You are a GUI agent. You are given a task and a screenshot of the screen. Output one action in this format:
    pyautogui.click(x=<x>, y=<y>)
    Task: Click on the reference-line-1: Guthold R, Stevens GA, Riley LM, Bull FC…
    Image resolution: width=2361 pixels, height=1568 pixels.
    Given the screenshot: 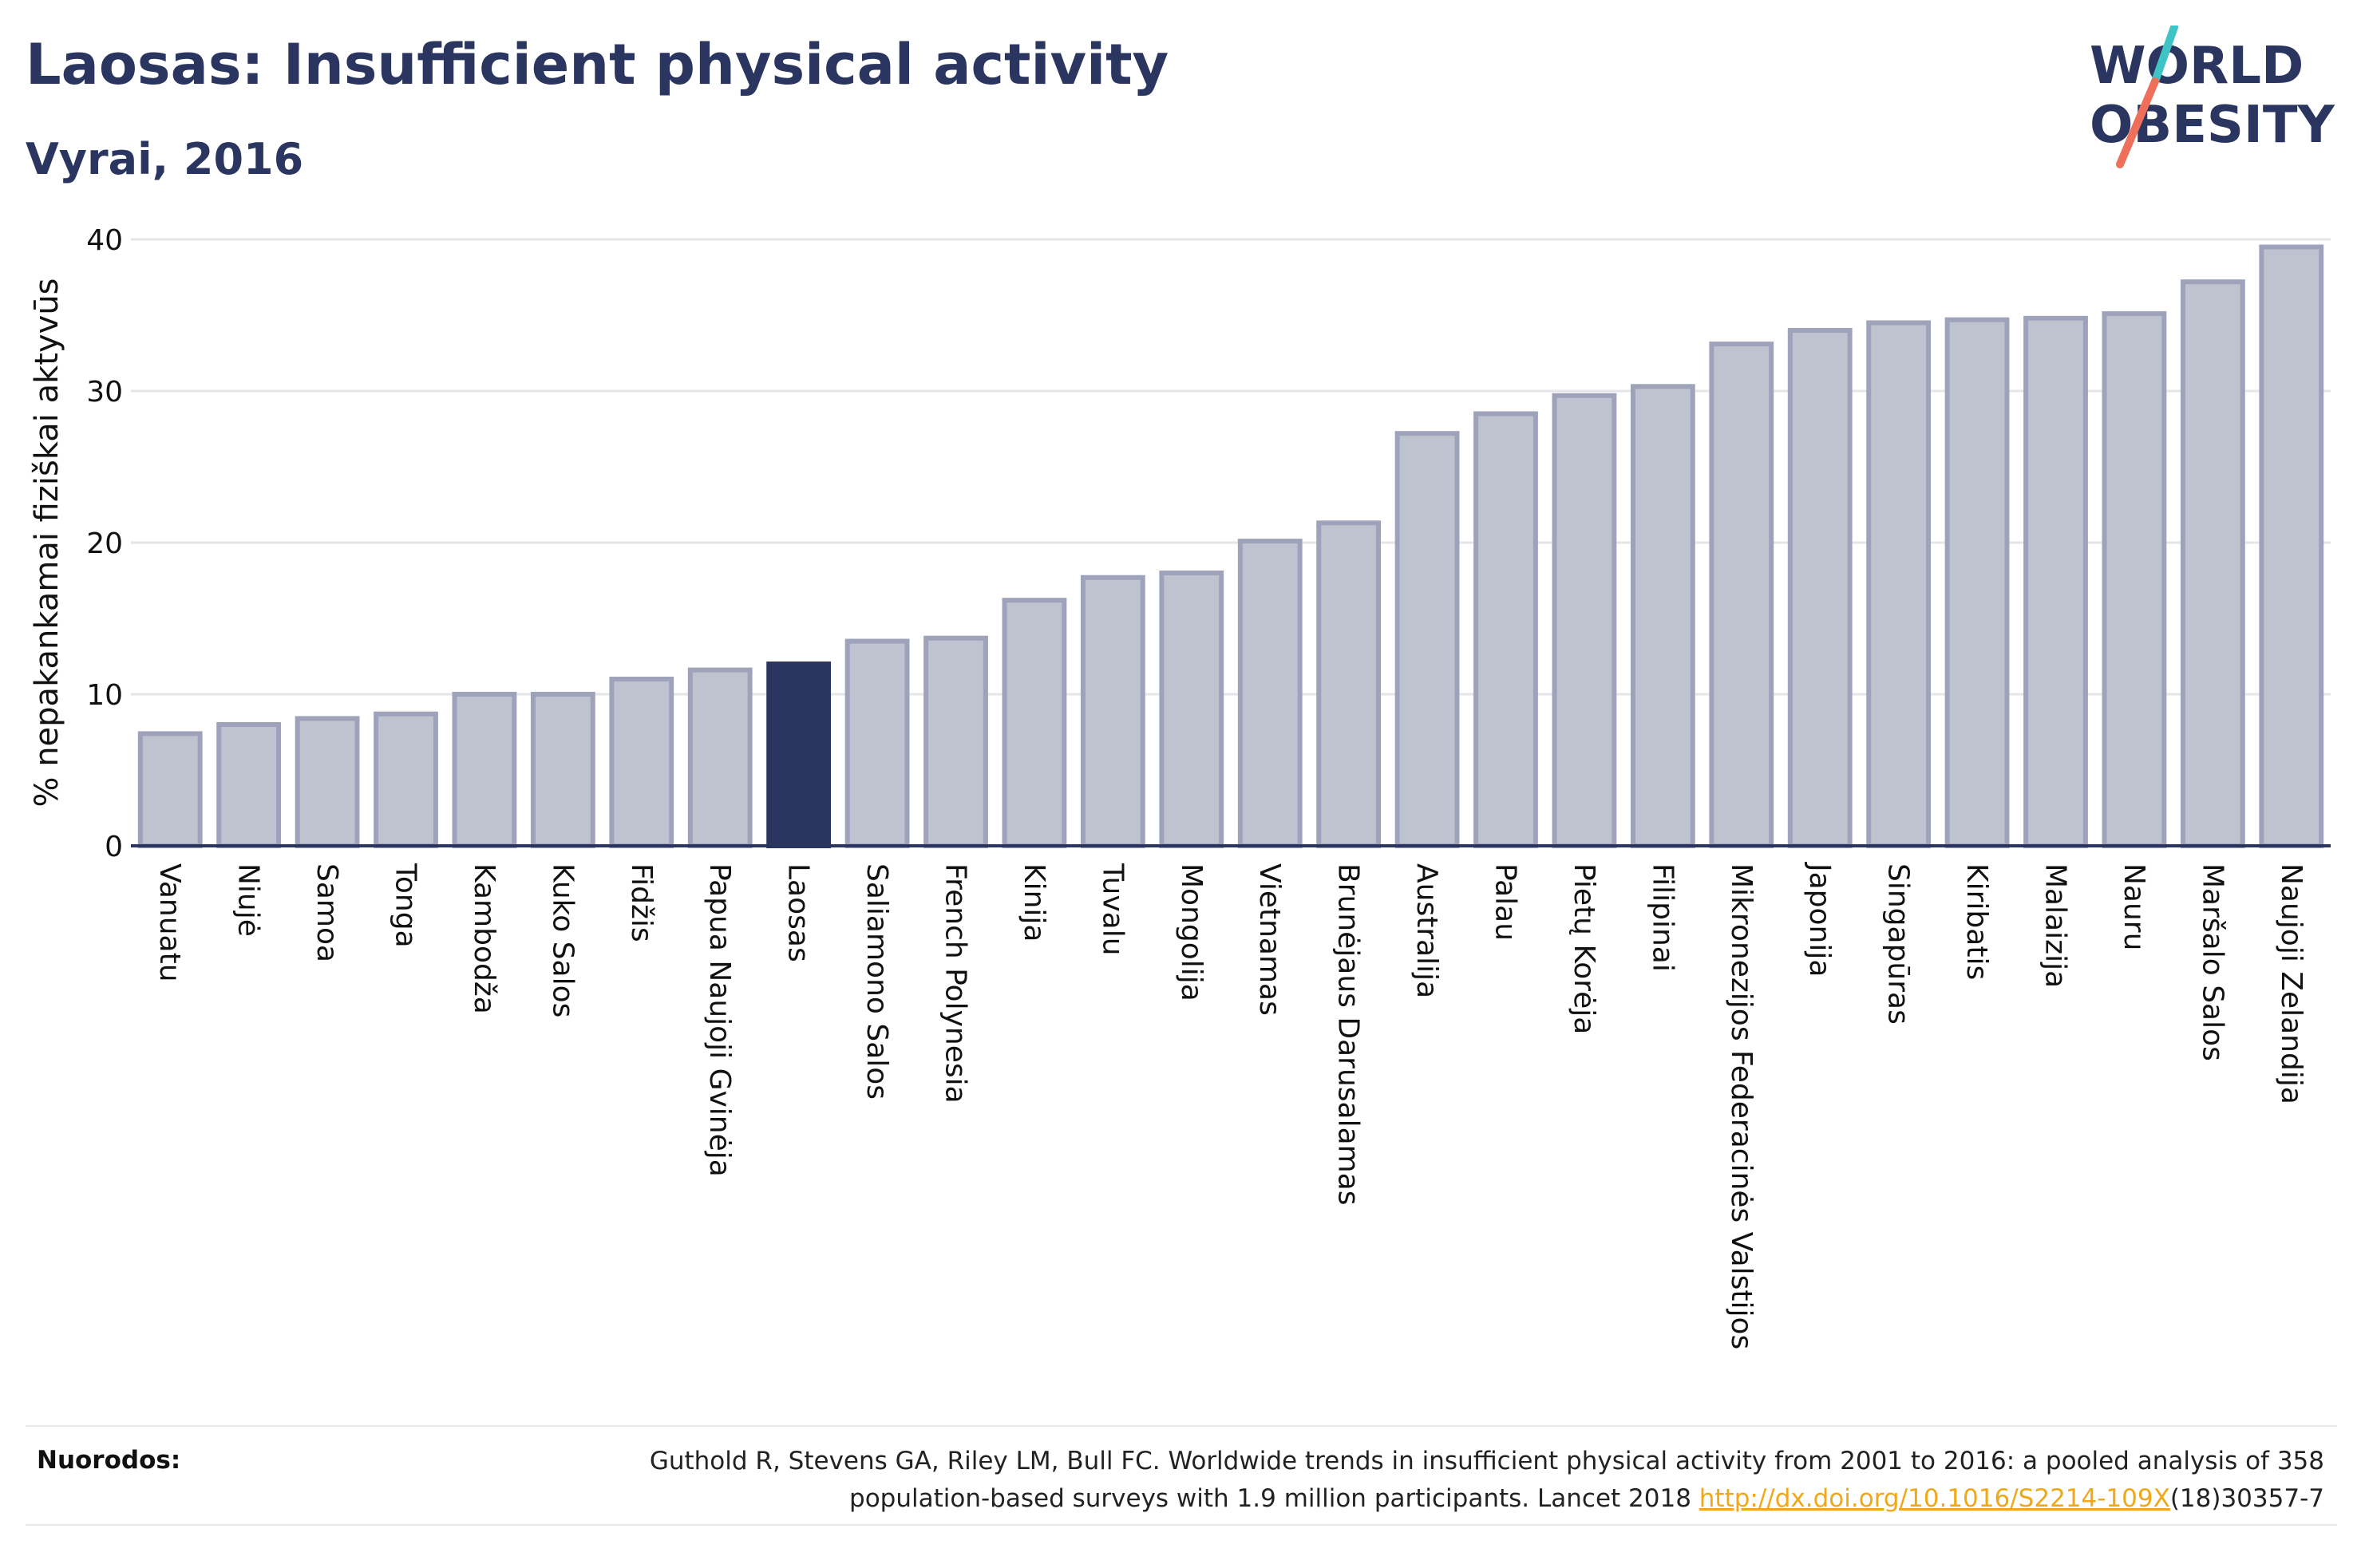 What is the action you would take?
    pyautogui.click(x=1486, y=1461)
    